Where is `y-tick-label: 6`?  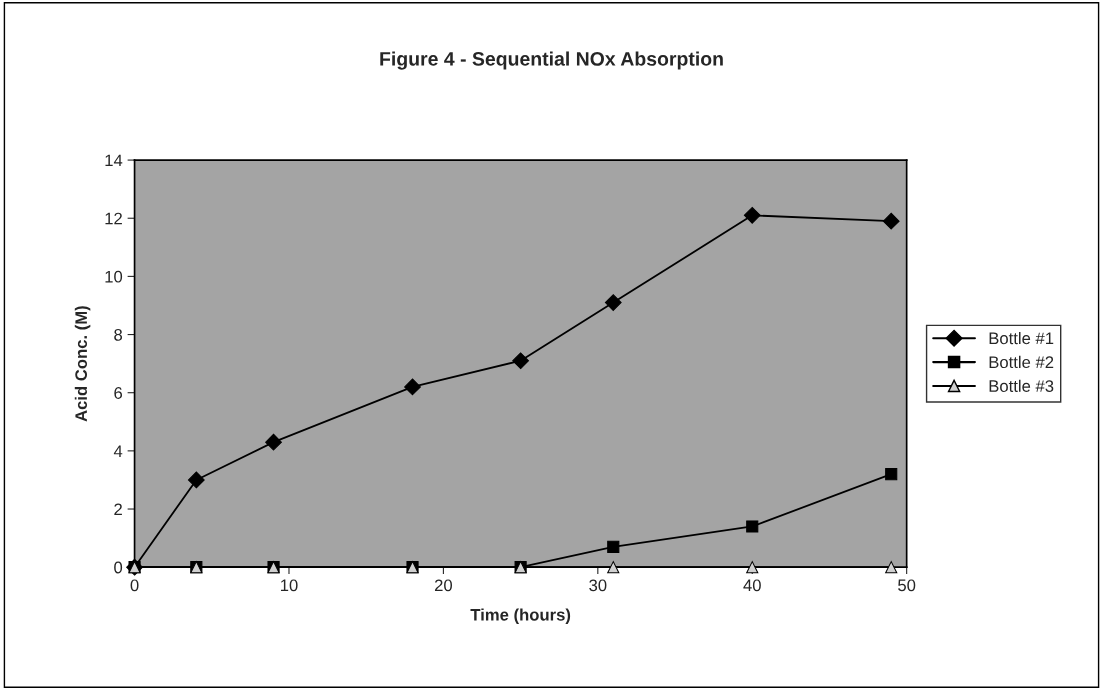 y-tick-label: 6 is located at coordinates (118, 393).